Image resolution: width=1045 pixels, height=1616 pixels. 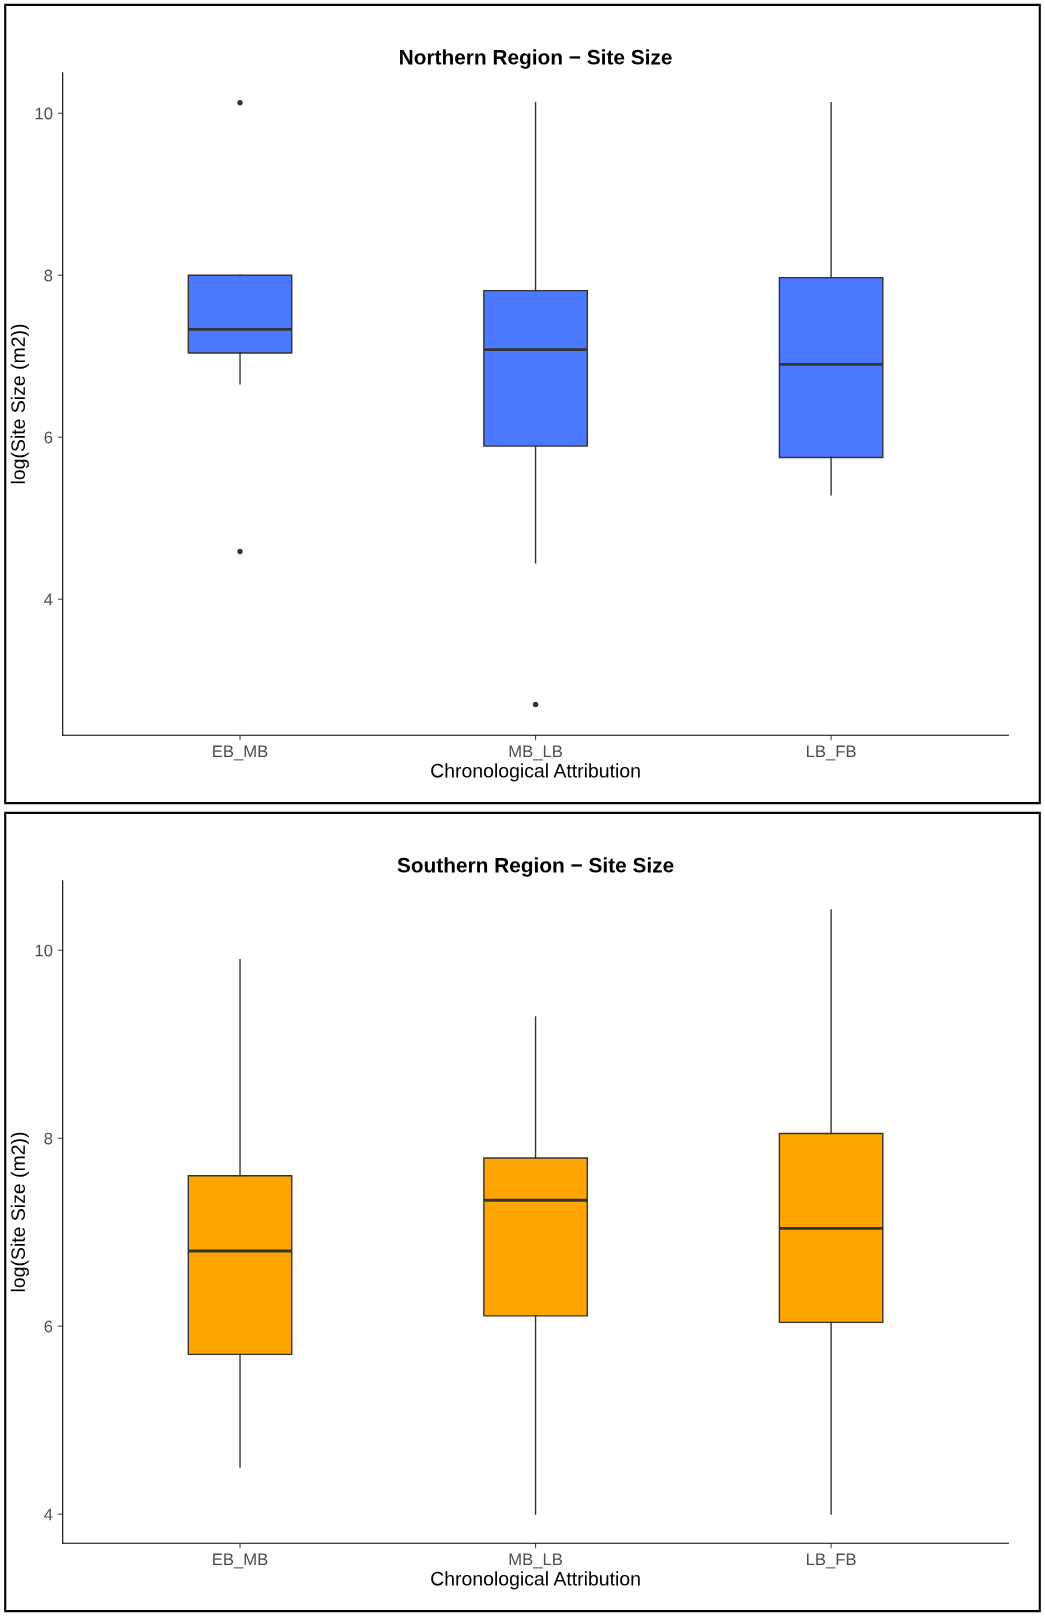 I want to click on chart-title: Southern Region − Site Size, so click(x=535, y=867).